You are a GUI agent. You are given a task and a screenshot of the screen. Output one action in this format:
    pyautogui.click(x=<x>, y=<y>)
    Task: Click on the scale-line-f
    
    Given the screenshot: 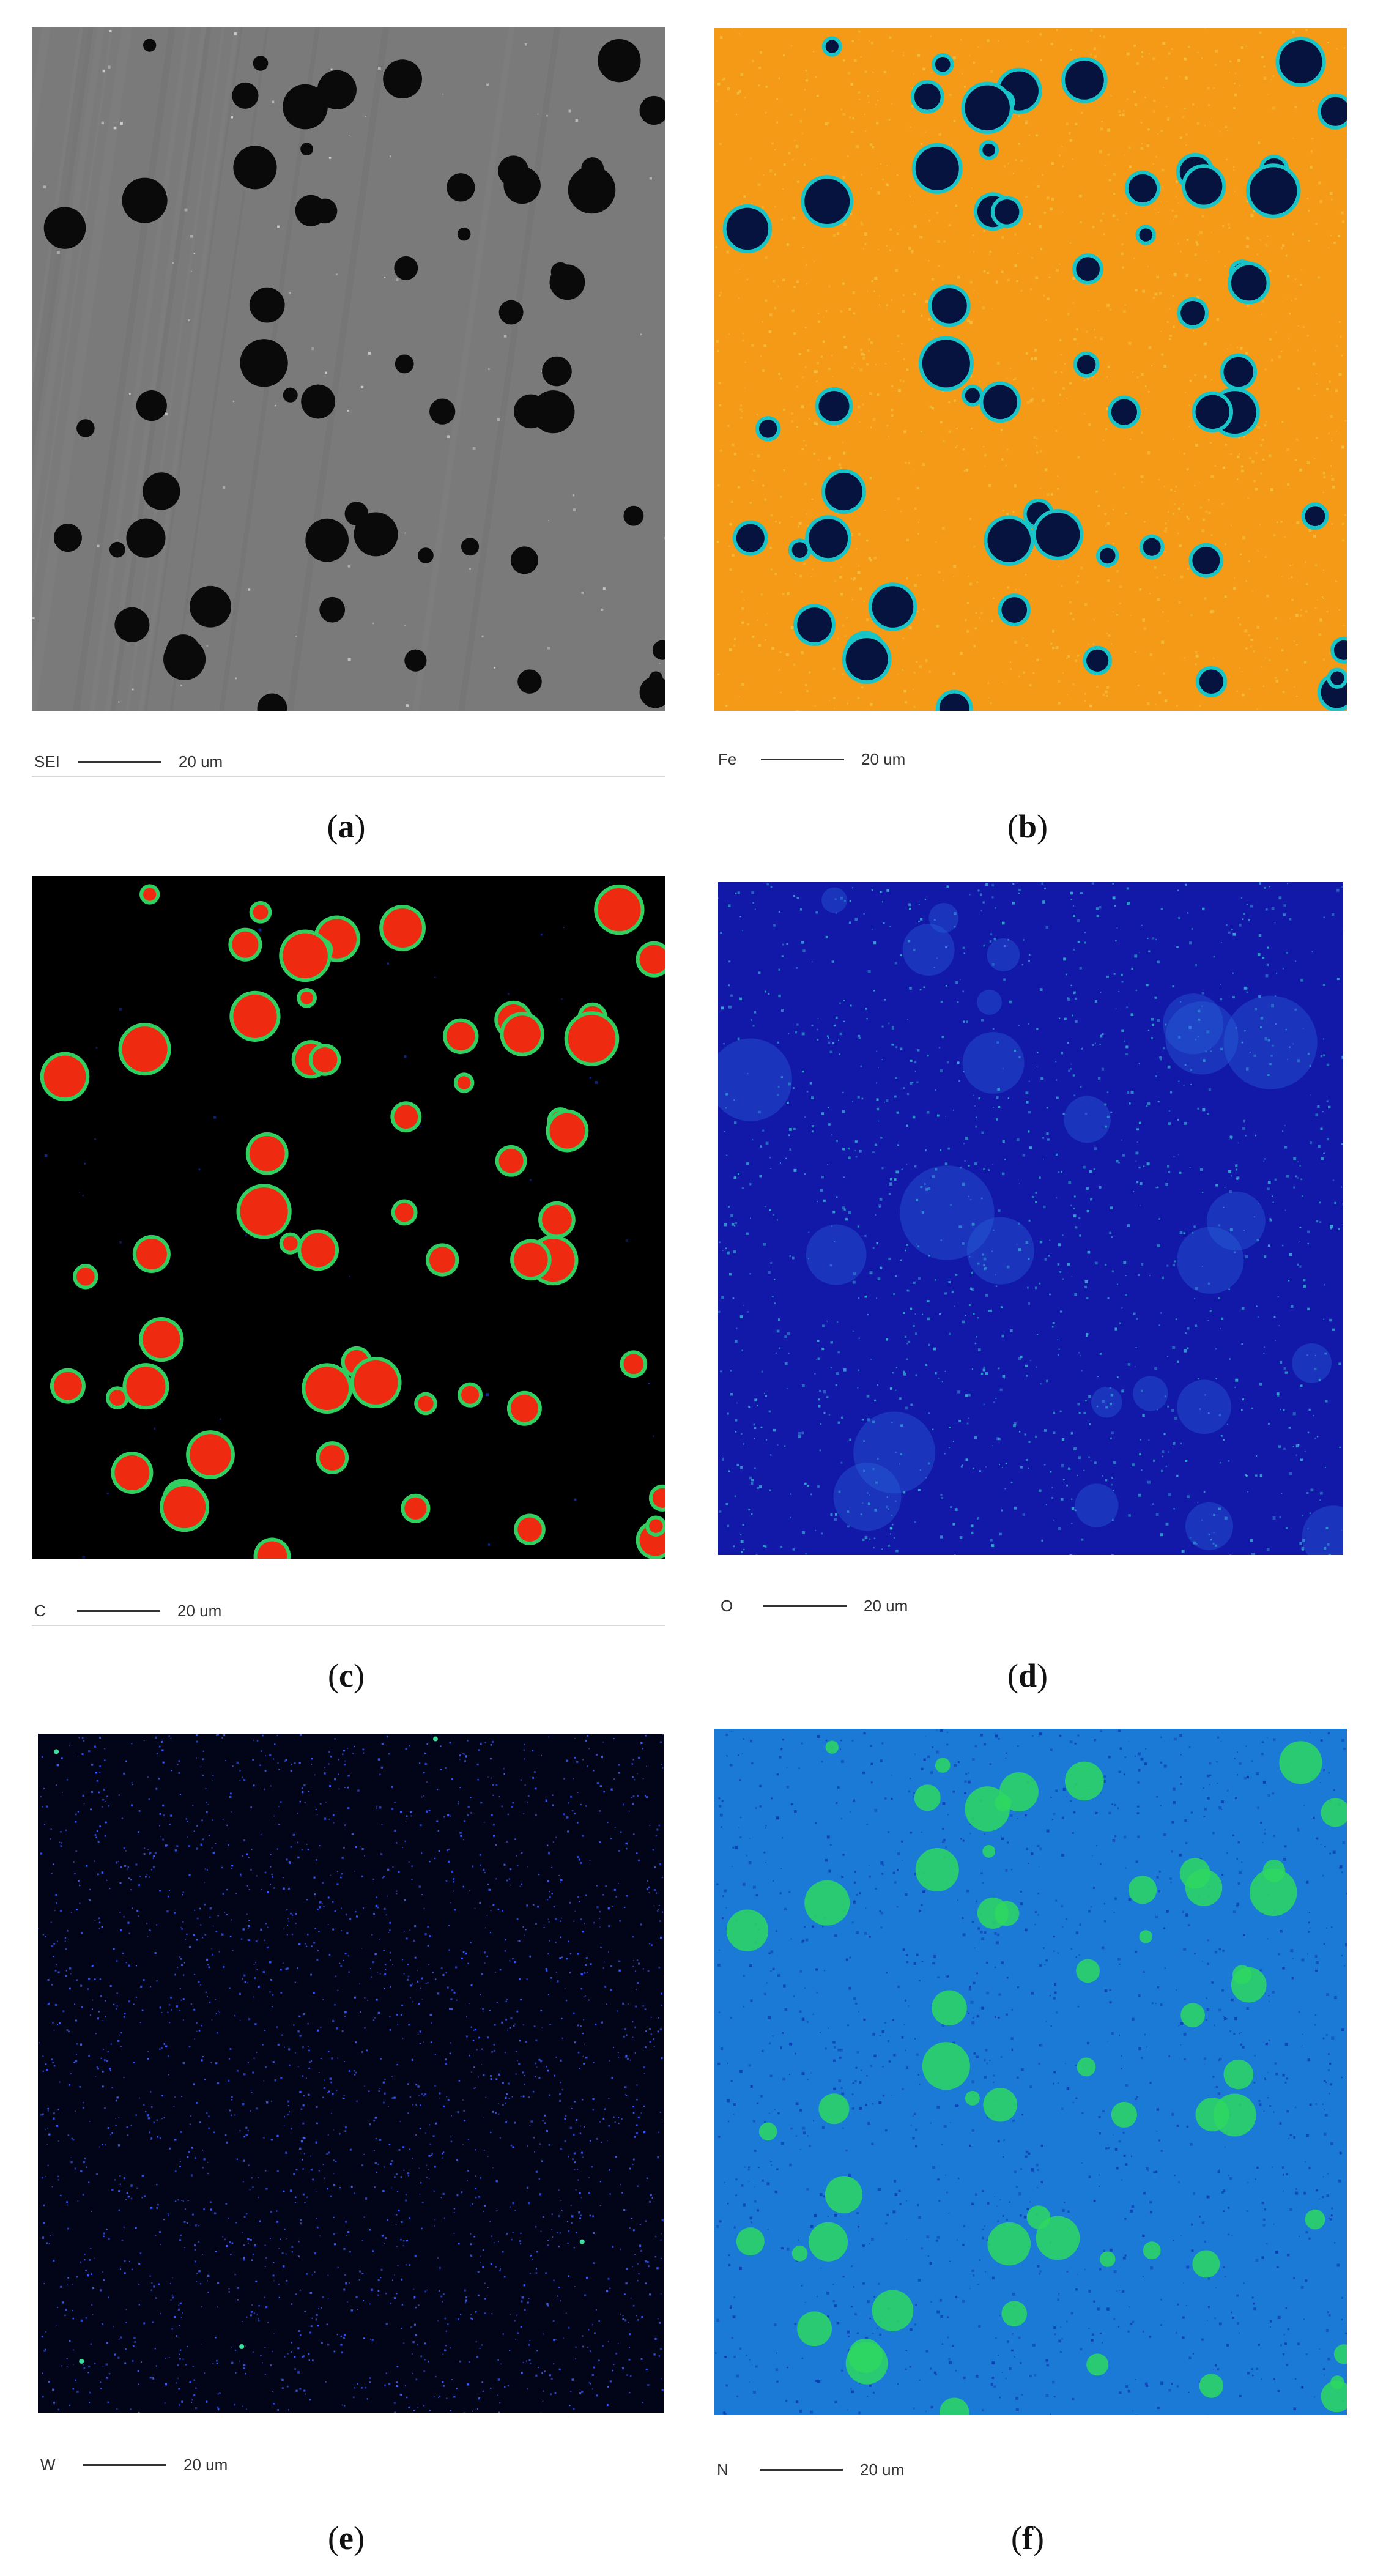 What is the action you would take?
    pyautogui.click(x=801, y=2470)
    